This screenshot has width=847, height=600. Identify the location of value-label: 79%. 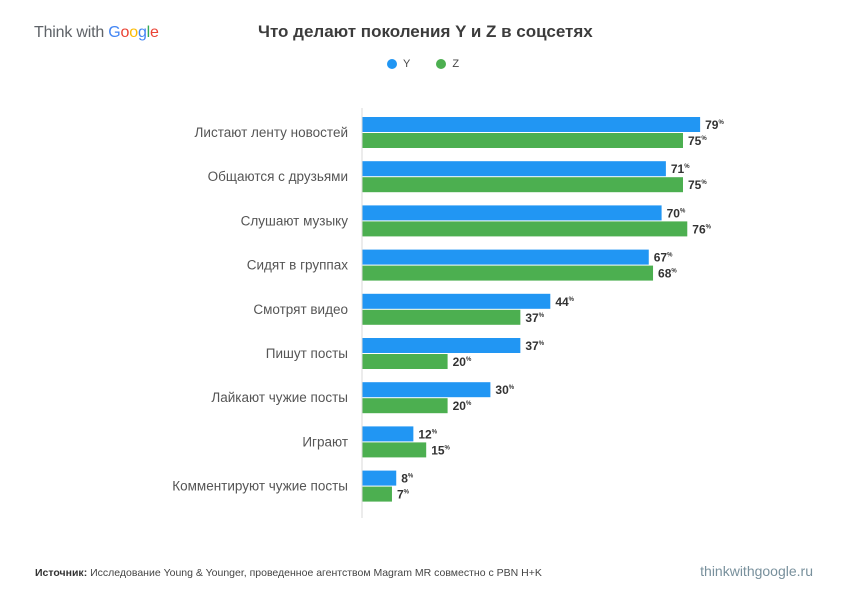
(714, 125).